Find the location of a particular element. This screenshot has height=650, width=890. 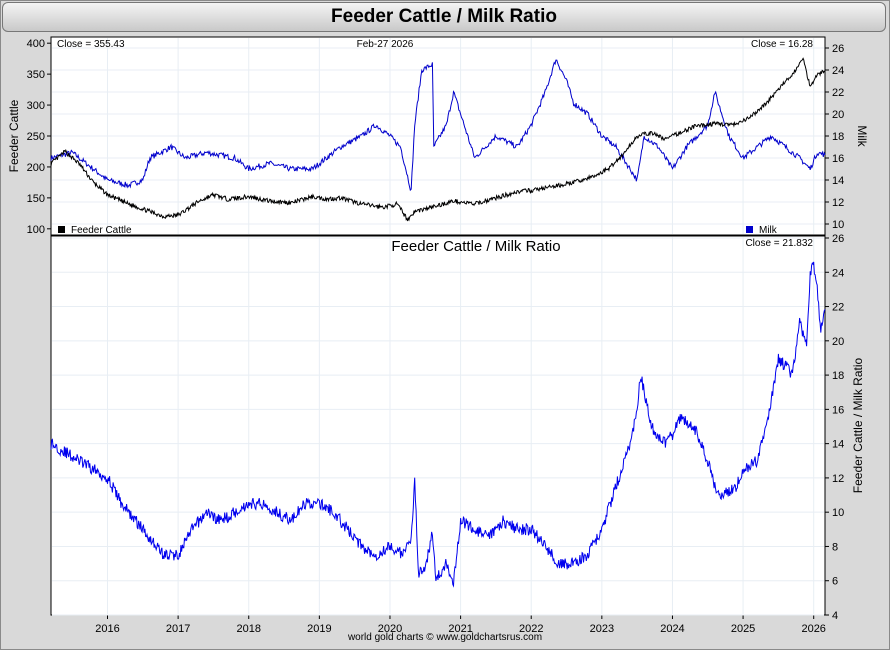

legend-swatch-milk is located at coordinates (749, 229).